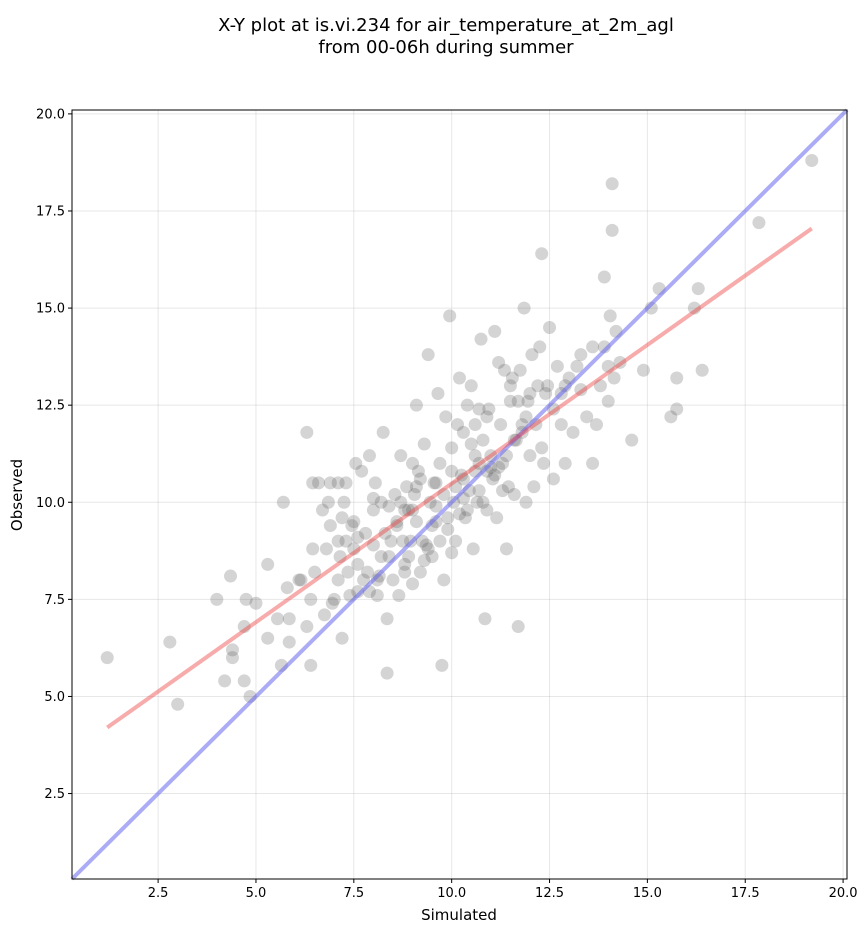  What do you see at coordinates (647, 893) in the screenshot?
I see `x-tick-label: 15.0` at bounding box center [647, 893].